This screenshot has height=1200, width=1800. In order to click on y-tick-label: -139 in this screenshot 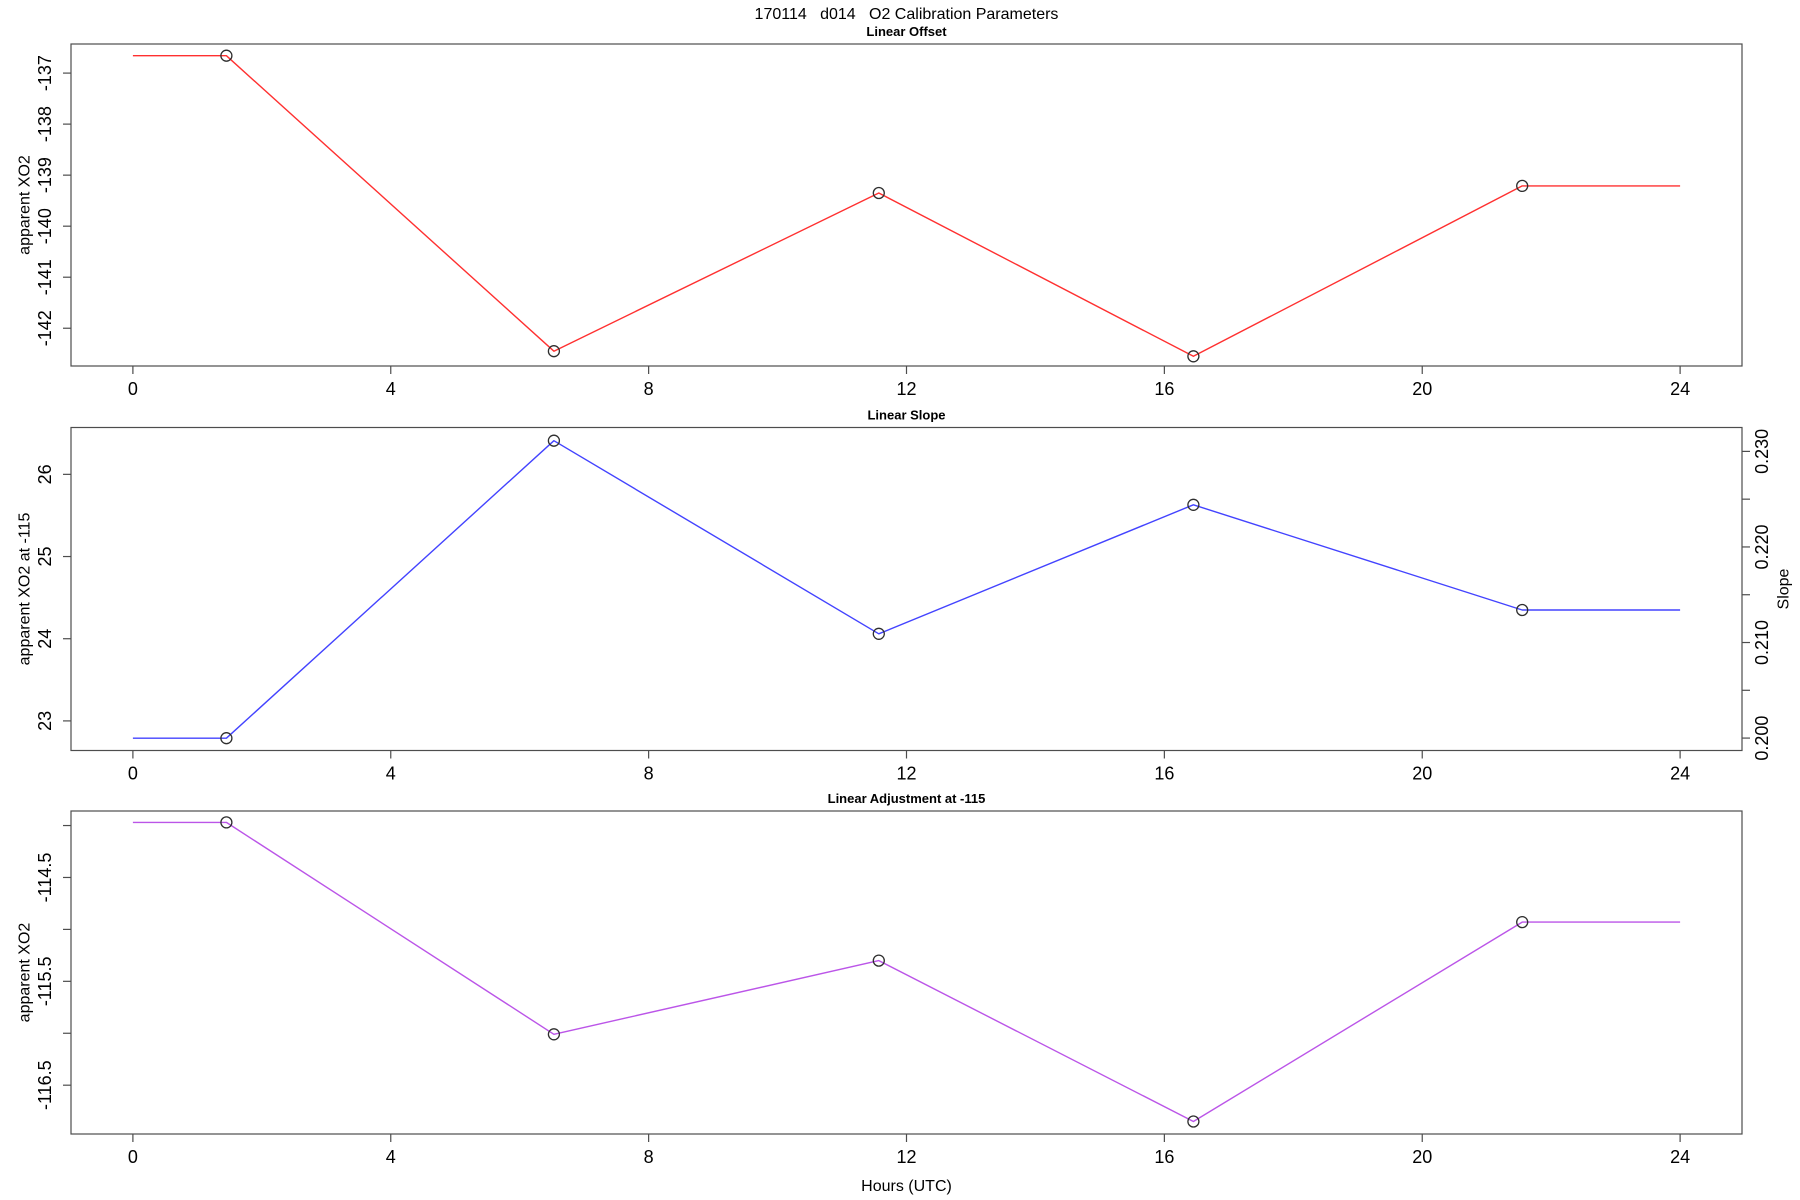, I will do `click(45, 175)`.